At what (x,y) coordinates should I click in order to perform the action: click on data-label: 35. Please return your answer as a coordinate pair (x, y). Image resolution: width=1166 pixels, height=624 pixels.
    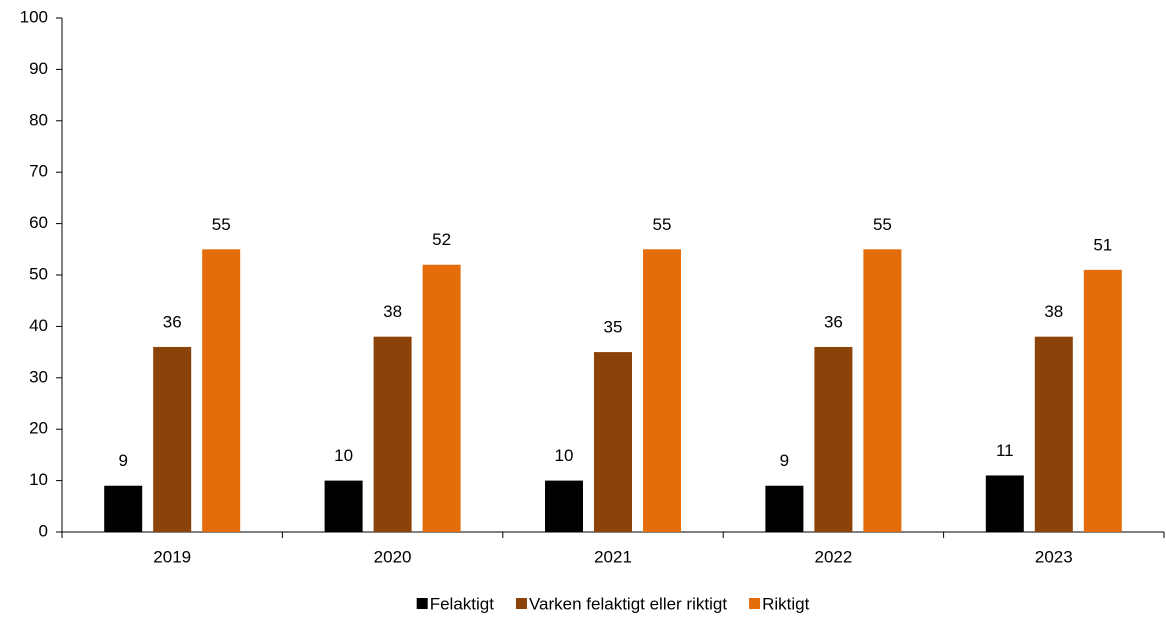
    Looking at the image, I should click on (613, 327).